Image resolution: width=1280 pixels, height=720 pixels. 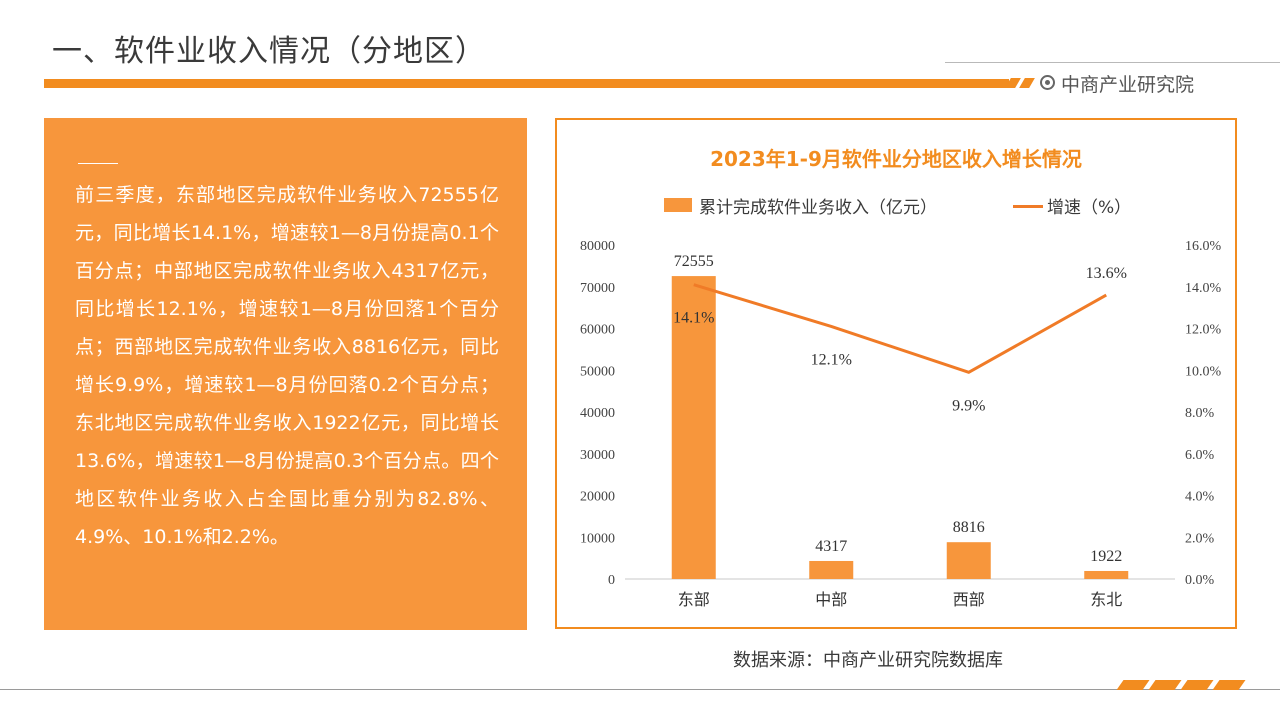 What do you see at coordinates (868, 660) in the screenshot?
I see `data-source: 数据来源：中商产业研究院数据库` at bounding box center [868, 660].